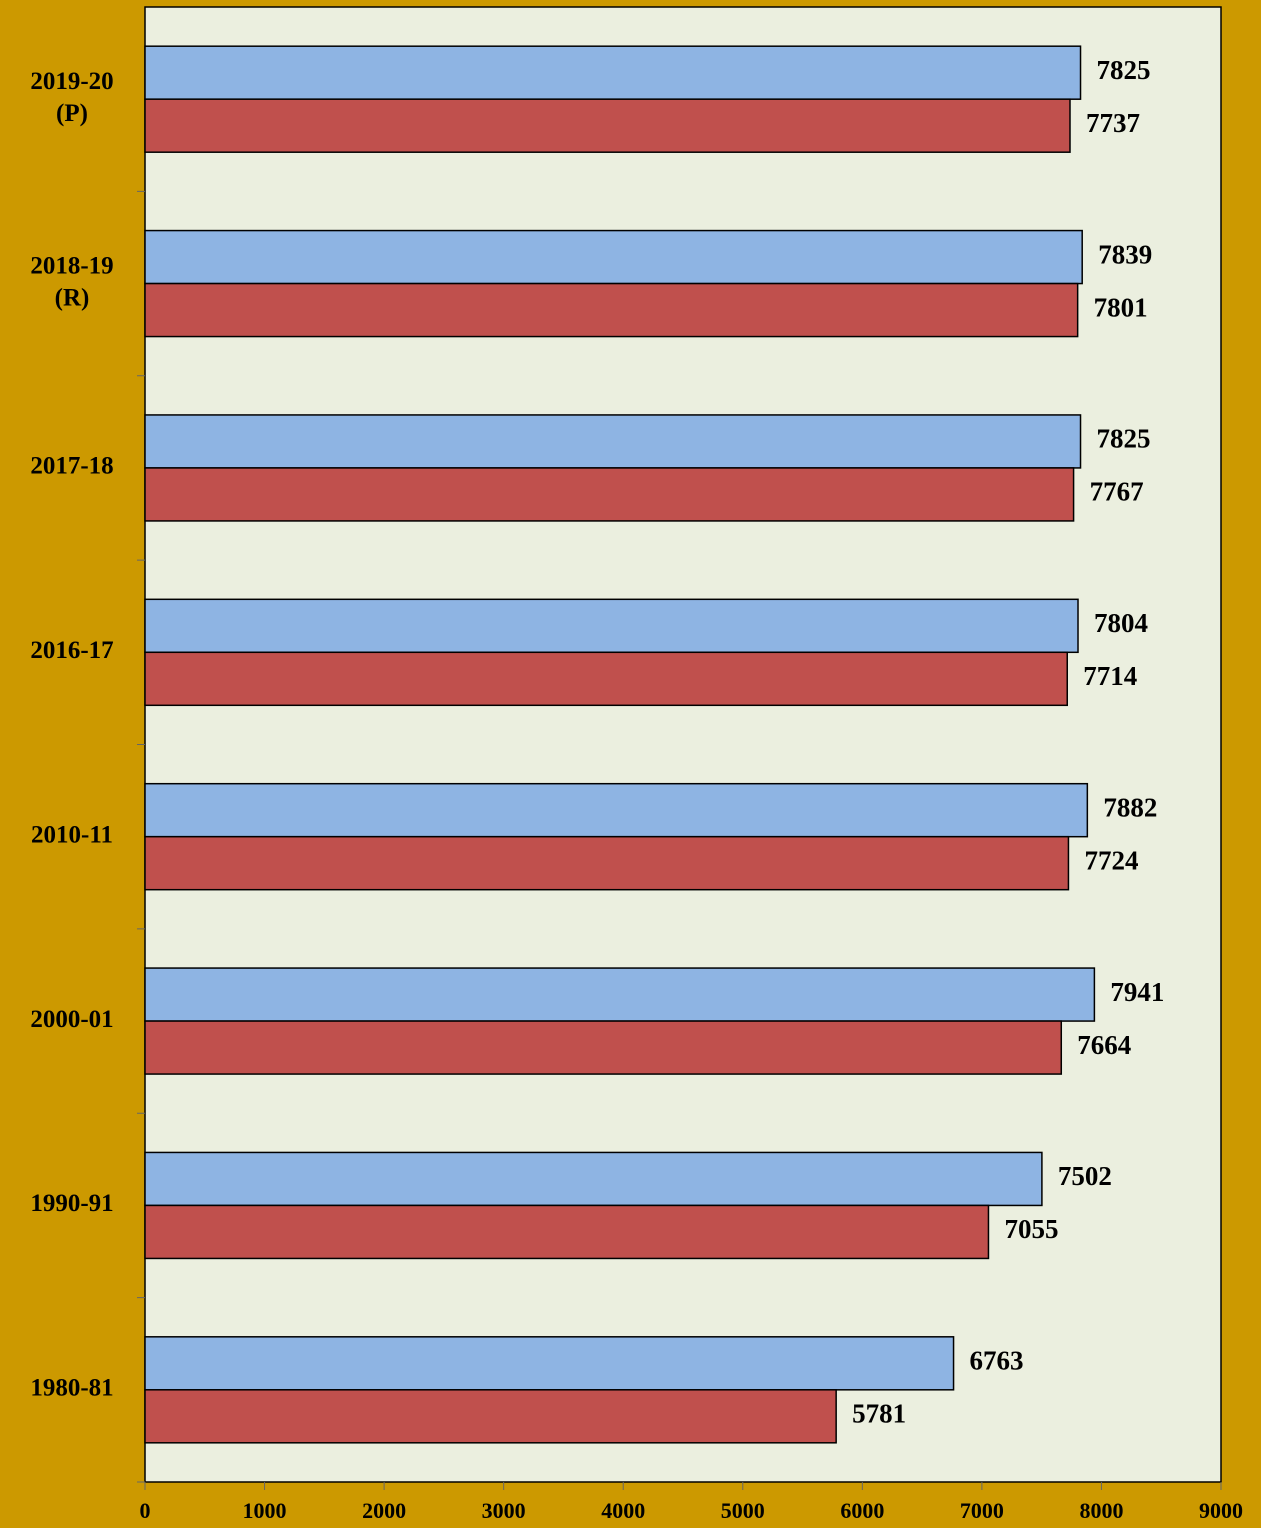 The image size is (1261, 1528). What do you see at coordinates (72, 113) in the screenshot?
I see `y-tick-label: (P)` at bounding box center [72, 113].